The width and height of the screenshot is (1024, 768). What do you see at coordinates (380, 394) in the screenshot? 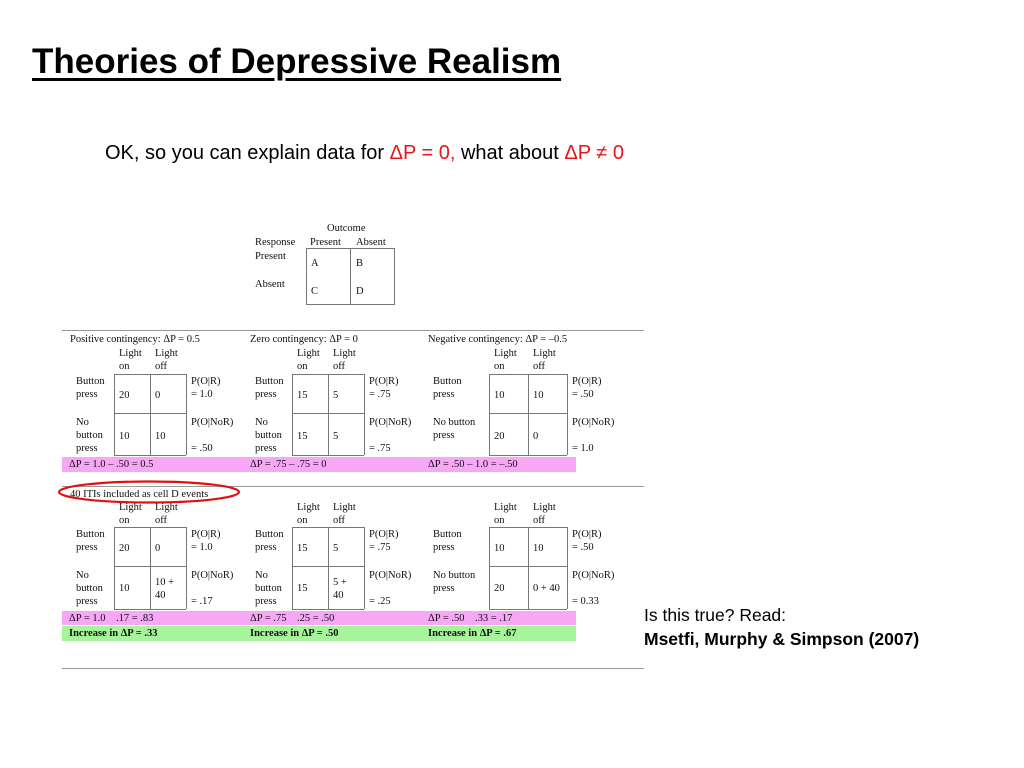
I see `prob-line: = .75` at bounding box center [380, 394].